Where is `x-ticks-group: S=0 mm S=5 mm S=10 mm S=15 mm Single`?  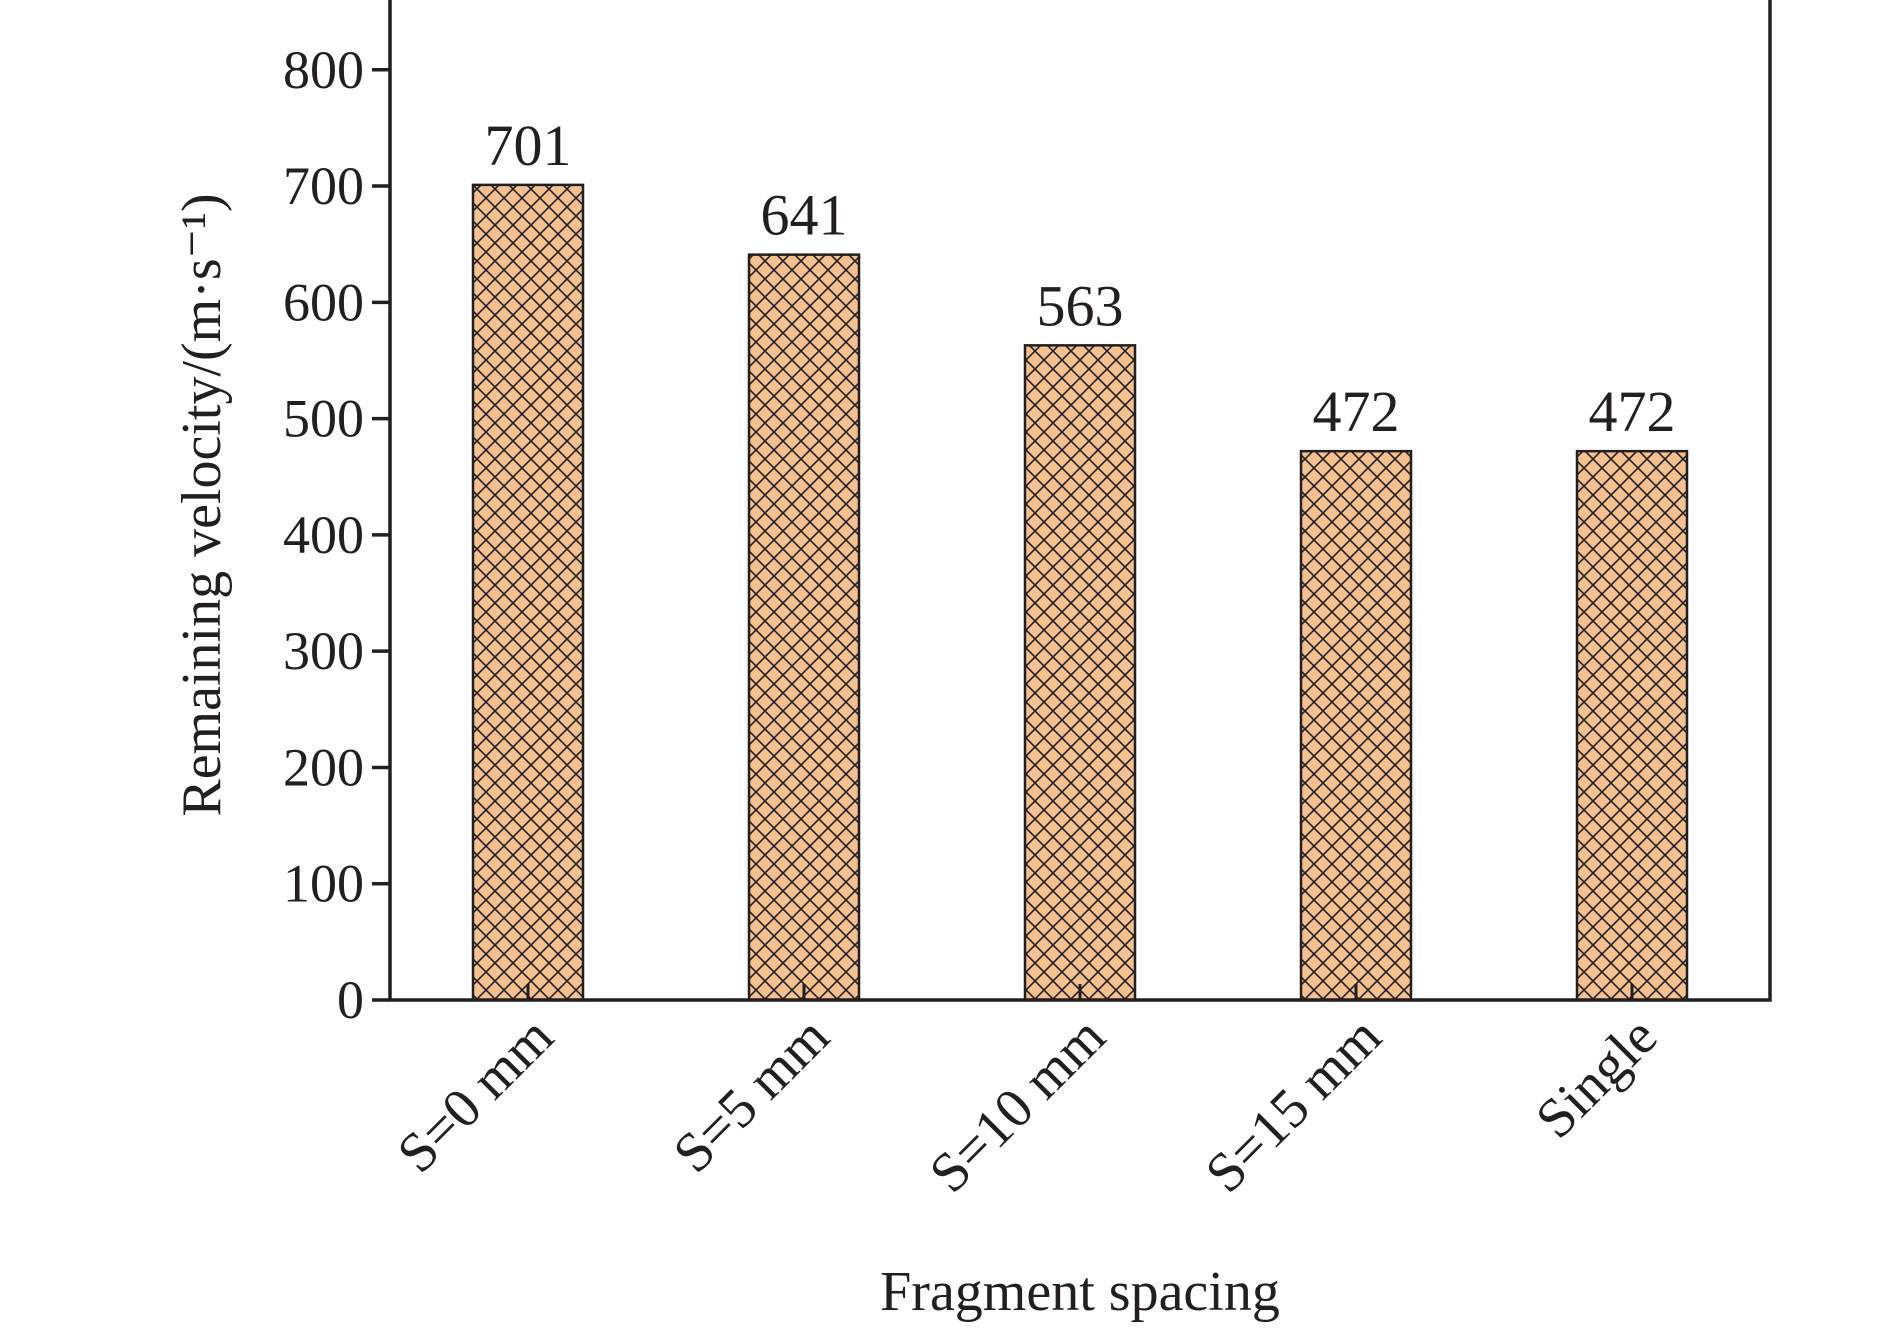
x-ticks-group: S=0 mm S=5 mm S=10 mm S=15 mm Single is located at coordinates (1027, 1094).